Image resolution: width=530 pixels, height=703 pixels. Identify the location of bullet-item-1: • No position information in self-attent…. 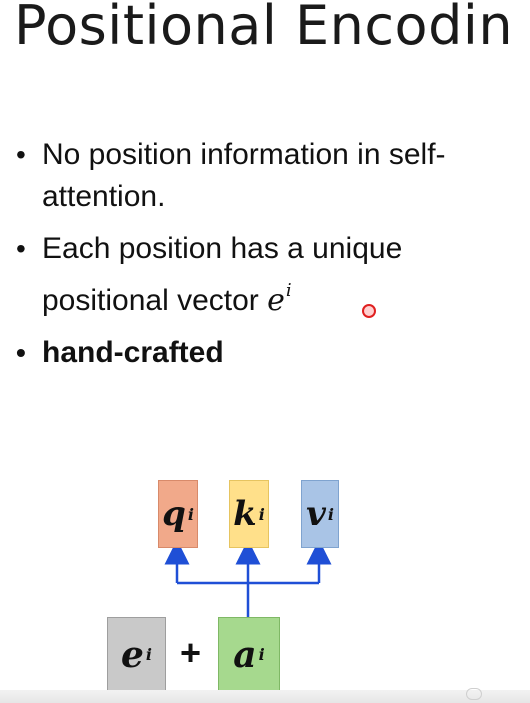
(267, 176).